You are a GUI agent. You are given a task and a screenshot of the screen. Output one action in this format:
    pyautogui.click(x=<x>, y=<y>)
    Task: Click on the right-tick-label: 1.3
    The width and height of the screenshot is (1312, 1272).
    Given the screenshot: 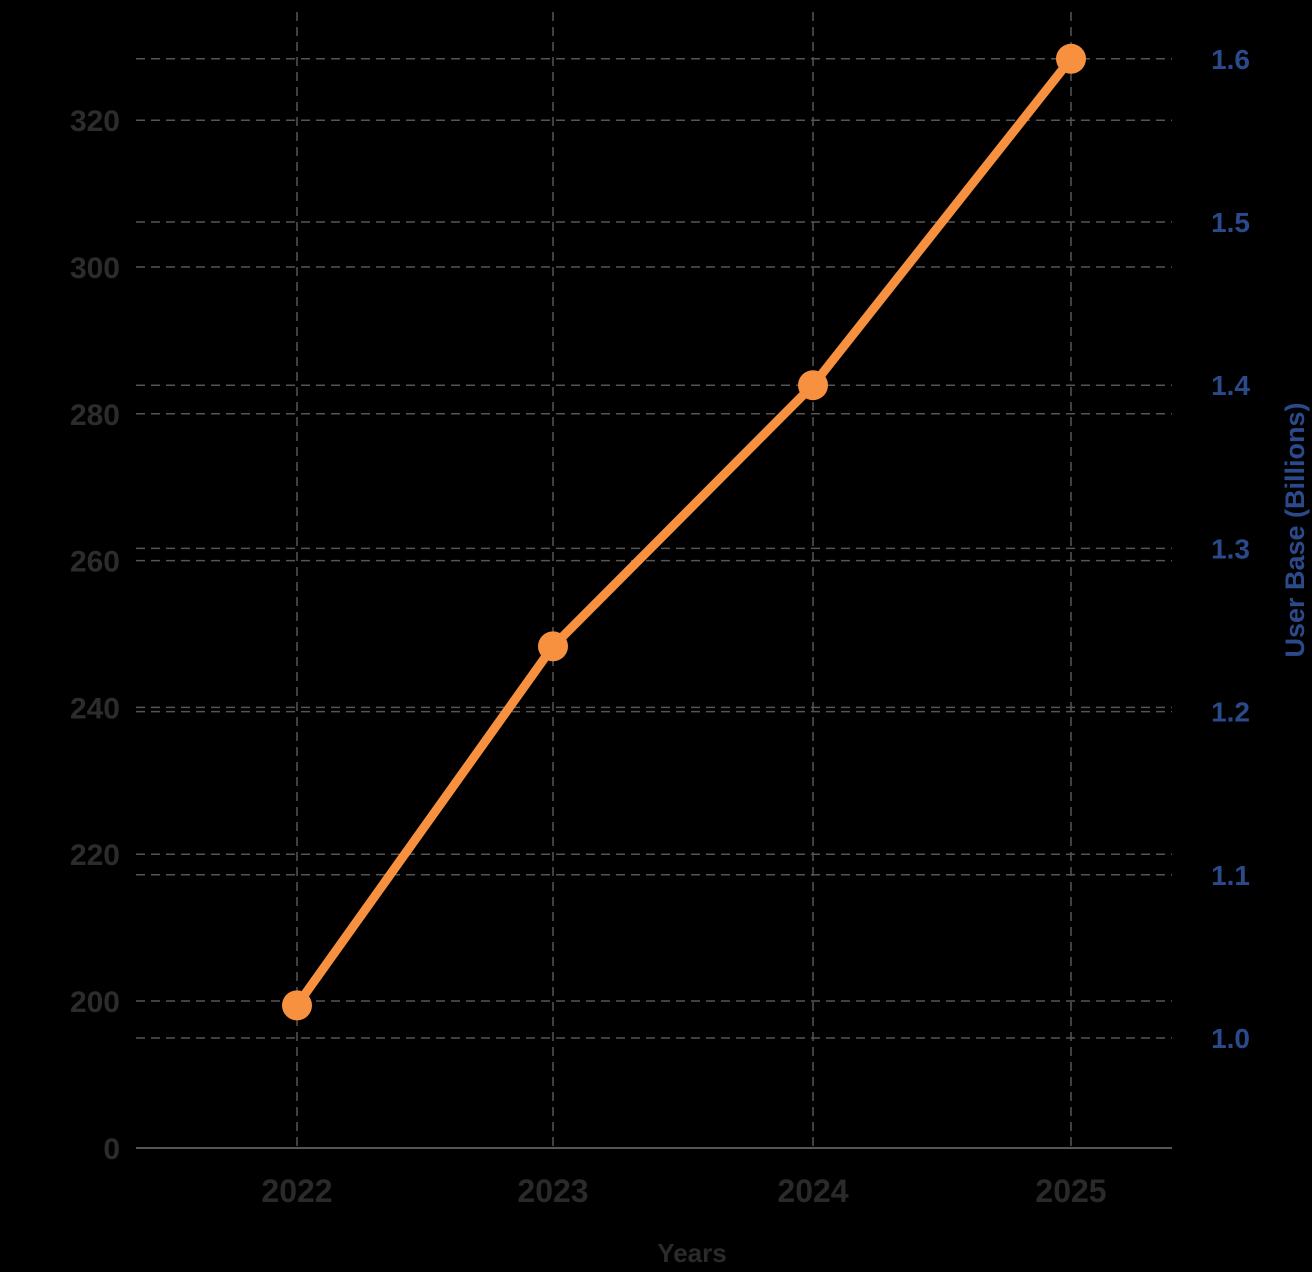 What is the action you would take?
    pyautogui.click(x=1230, y=548)
    